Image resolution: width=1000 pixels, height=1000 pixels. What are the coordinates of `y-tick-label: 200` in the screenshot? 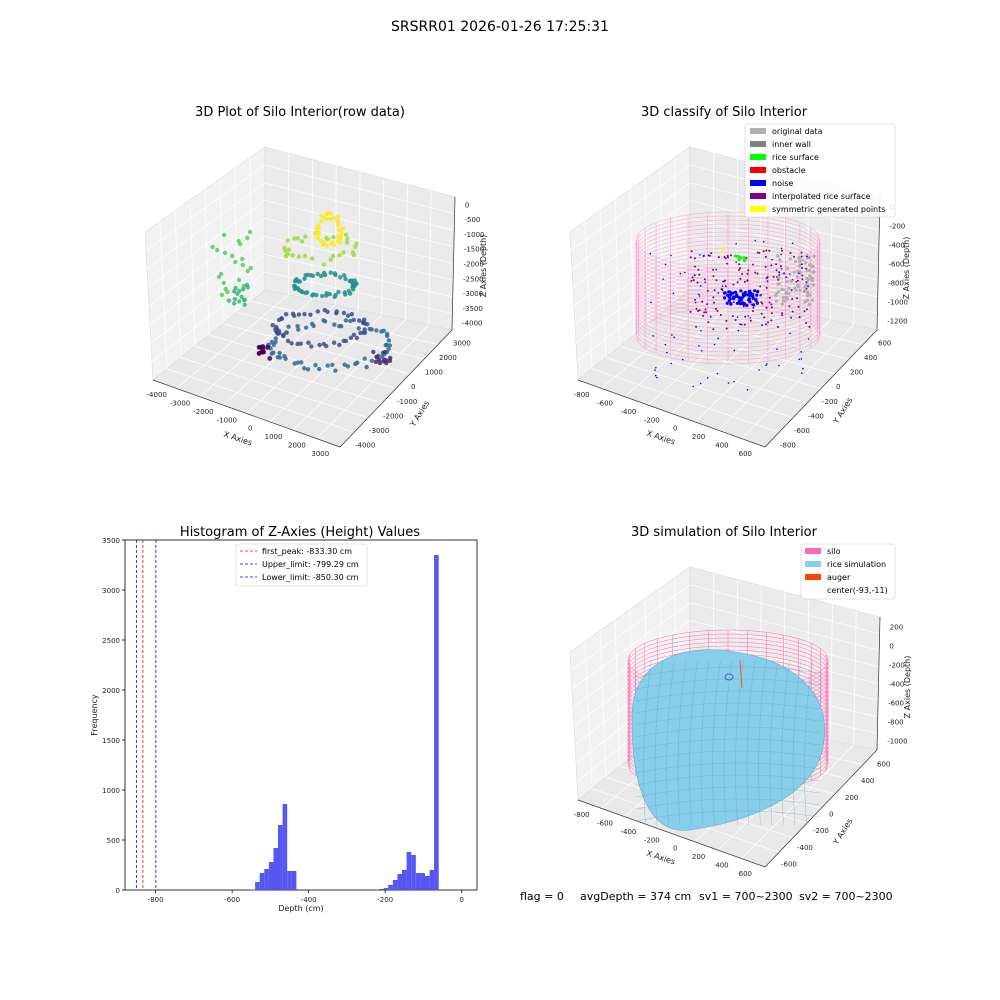 It's located at (851, 798).